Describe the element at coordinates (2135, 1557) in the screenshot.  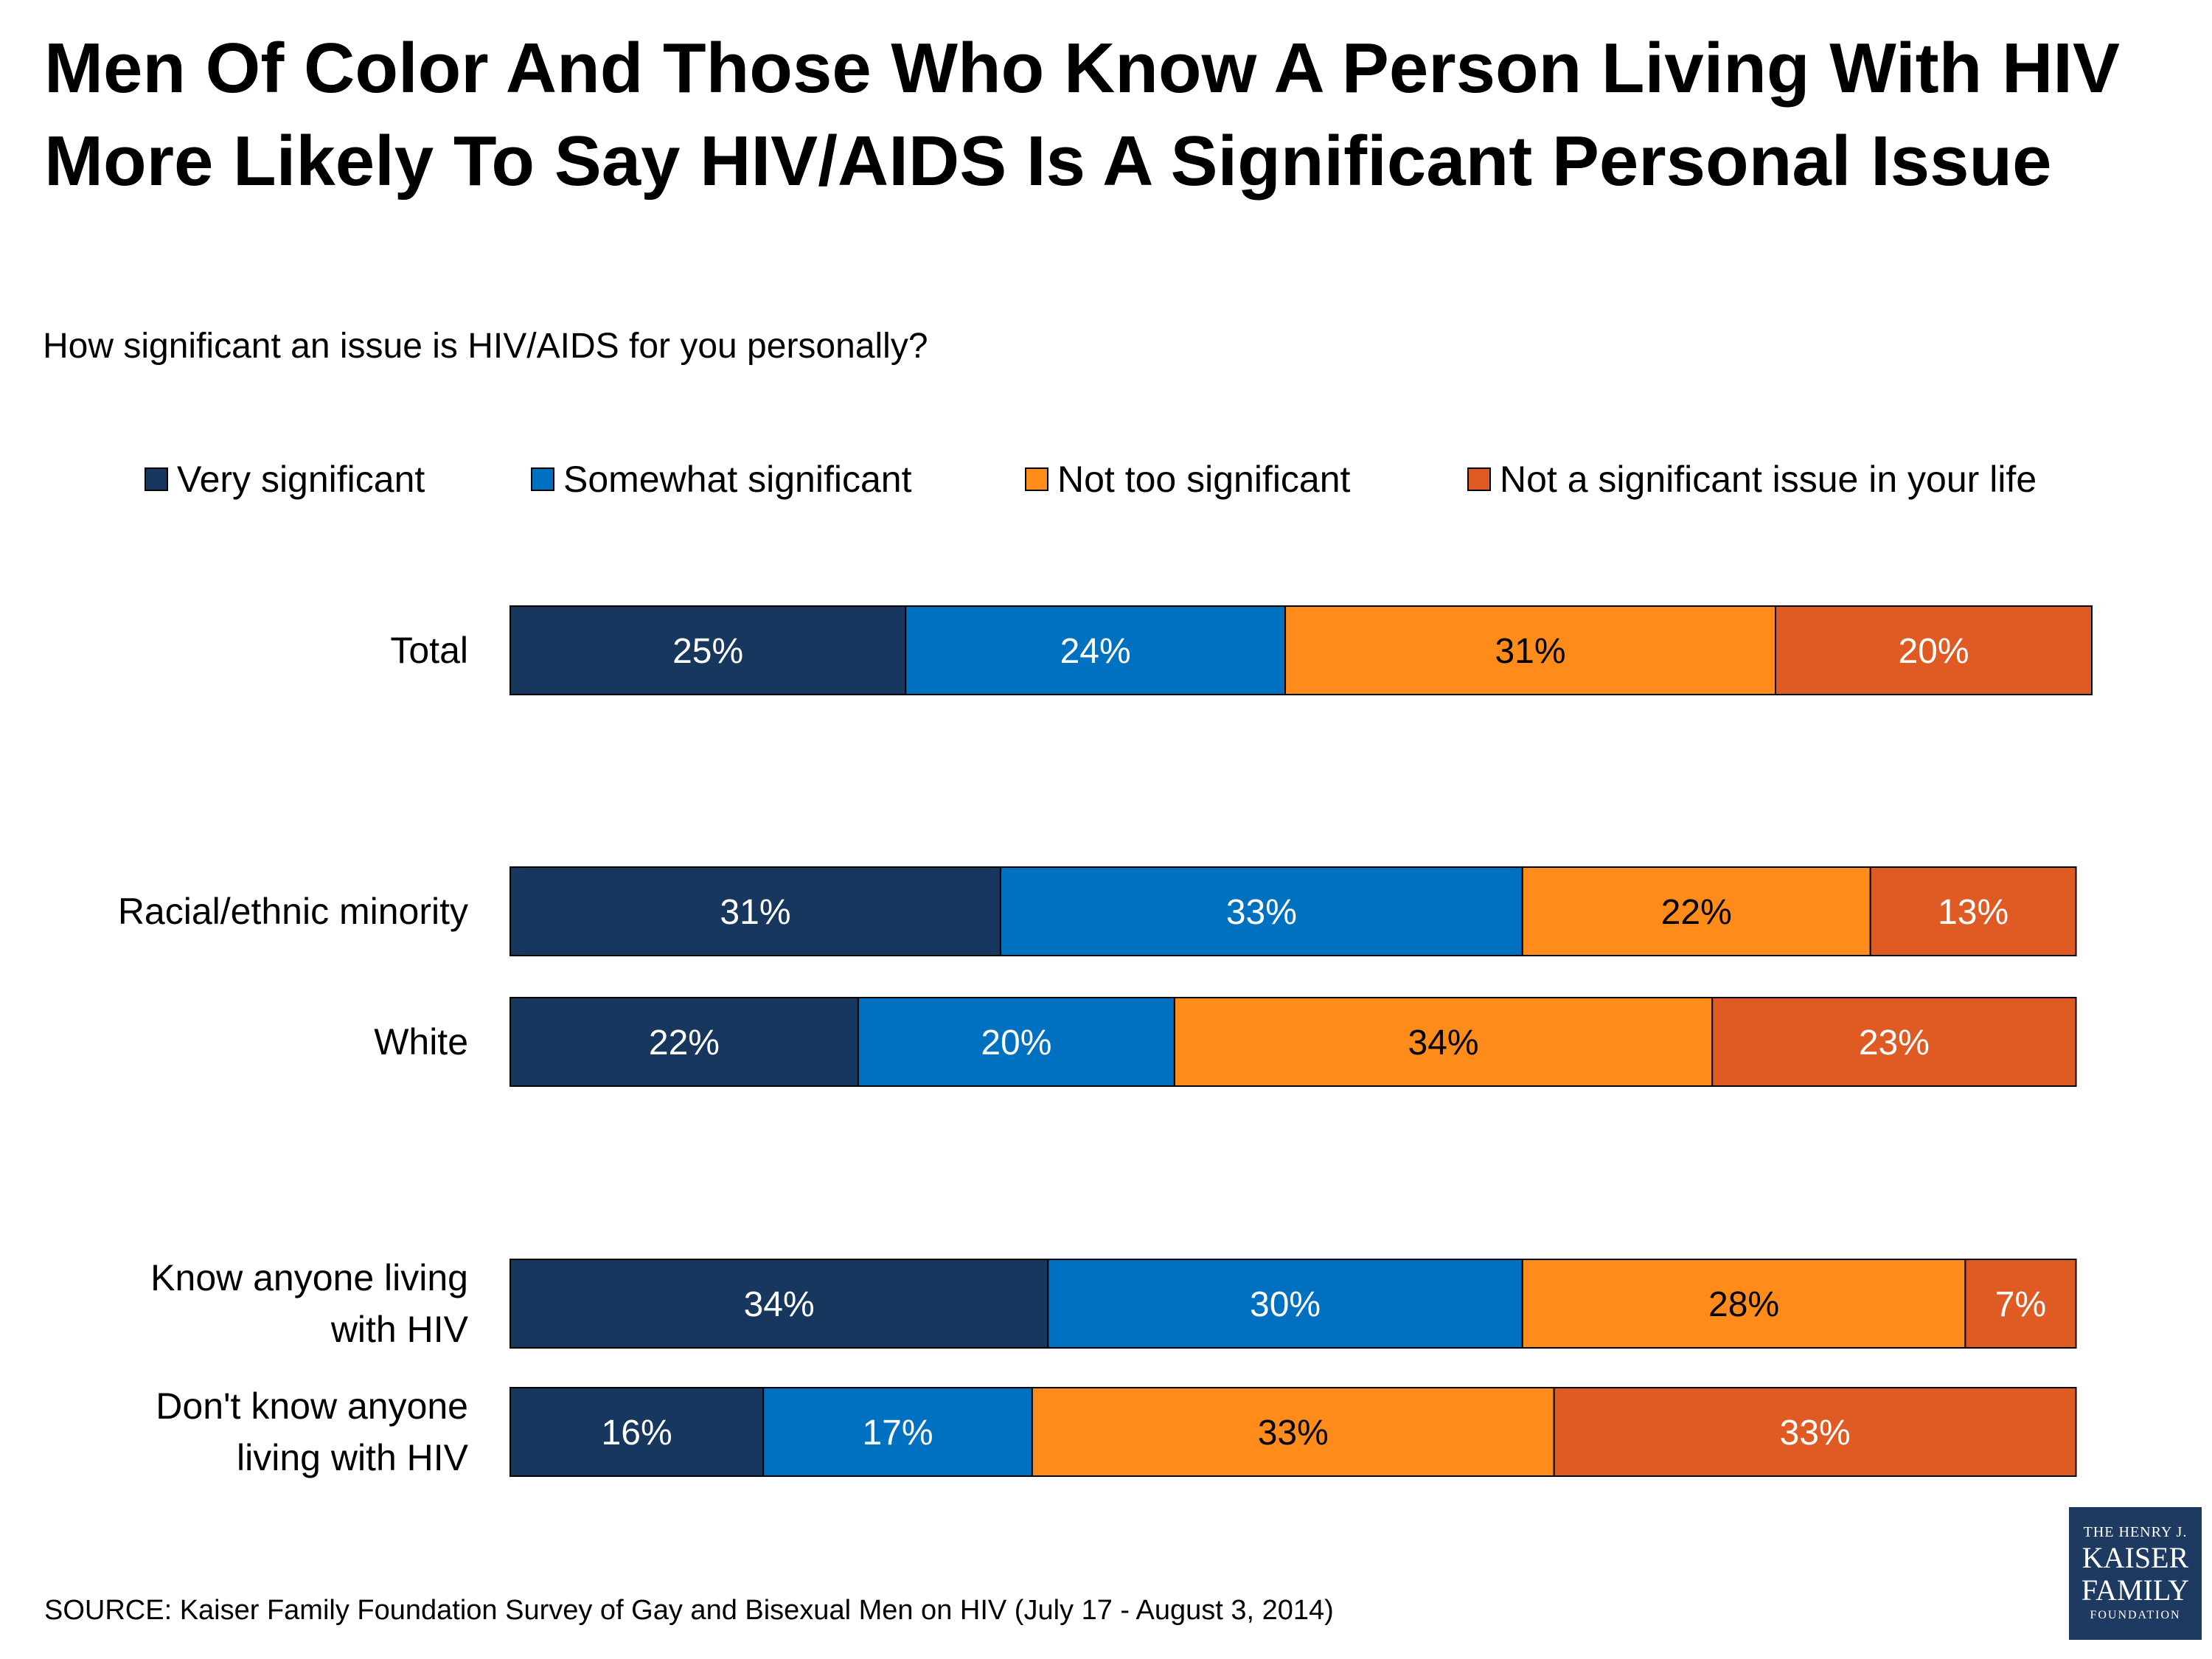
I see `logo-line-2: KAISER` at that location.